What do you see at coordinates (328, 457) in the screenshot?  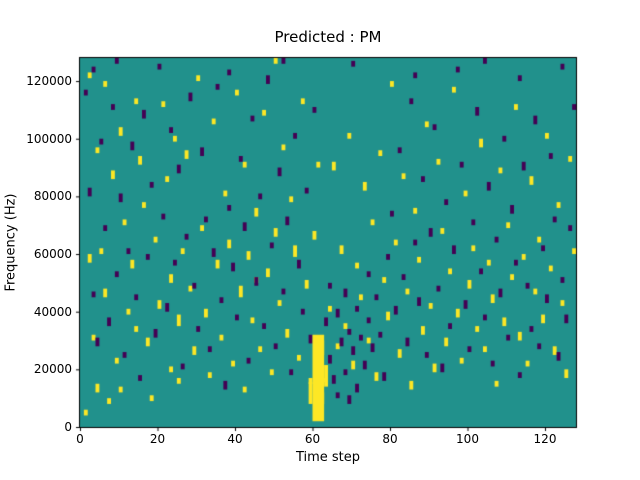 I see `x-axis-label: Time step` at bounding box center [328, 457].